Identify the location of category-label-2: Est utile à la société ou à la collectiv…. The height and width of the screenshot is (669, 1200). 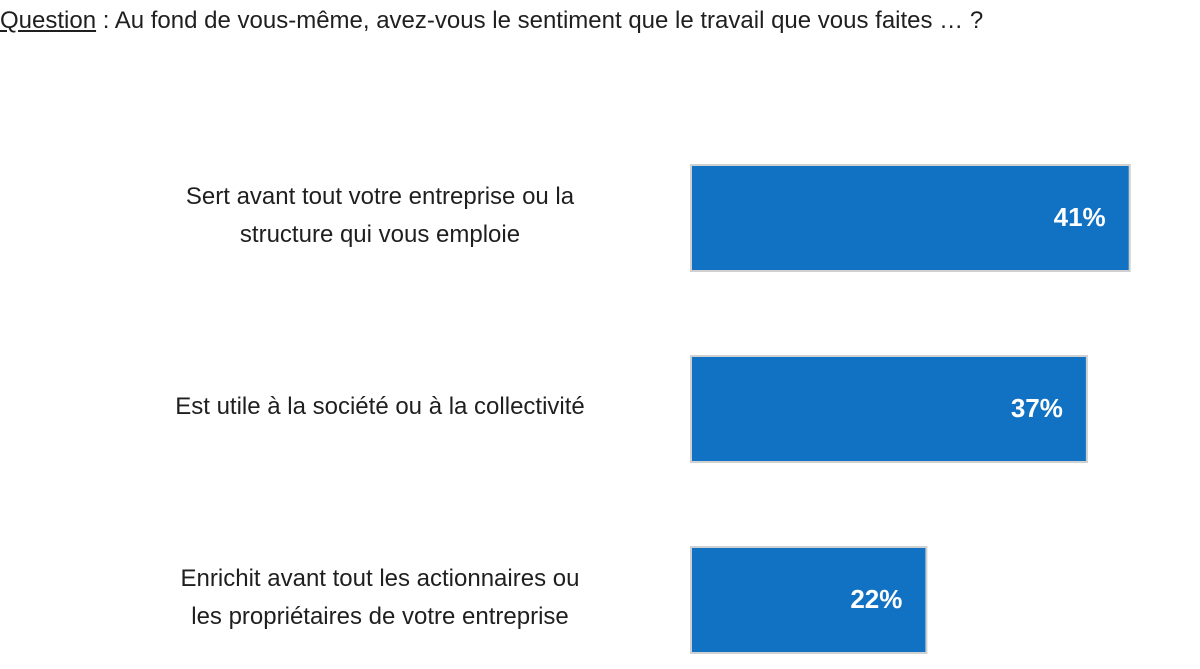
(380, 407).